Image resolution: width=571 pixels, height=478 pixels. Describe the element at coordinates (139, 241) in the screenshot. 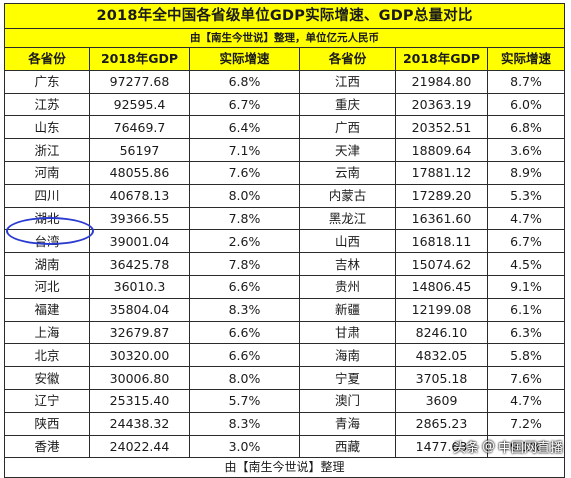

I see `gdp-cell: 39001.04` at that location.